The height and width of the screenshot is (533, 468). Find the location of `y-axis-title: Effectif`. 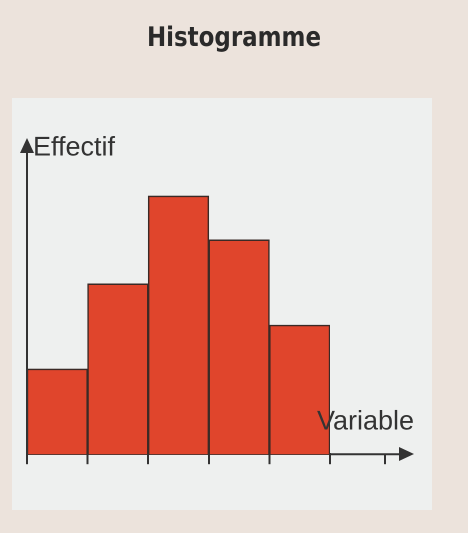

y-axis-title: Effectif is located at coordinates (74, 146).